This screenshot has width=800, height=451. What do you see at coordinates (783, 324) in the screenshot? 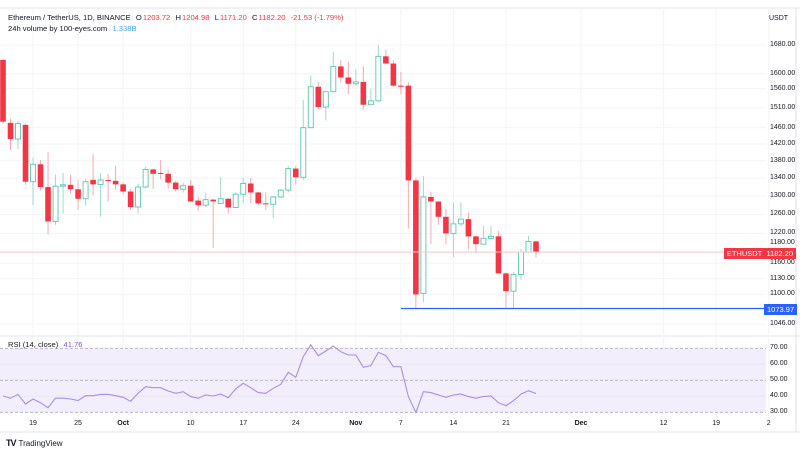
I see `price-label: 1046.00` at bounding box center [783, 324].